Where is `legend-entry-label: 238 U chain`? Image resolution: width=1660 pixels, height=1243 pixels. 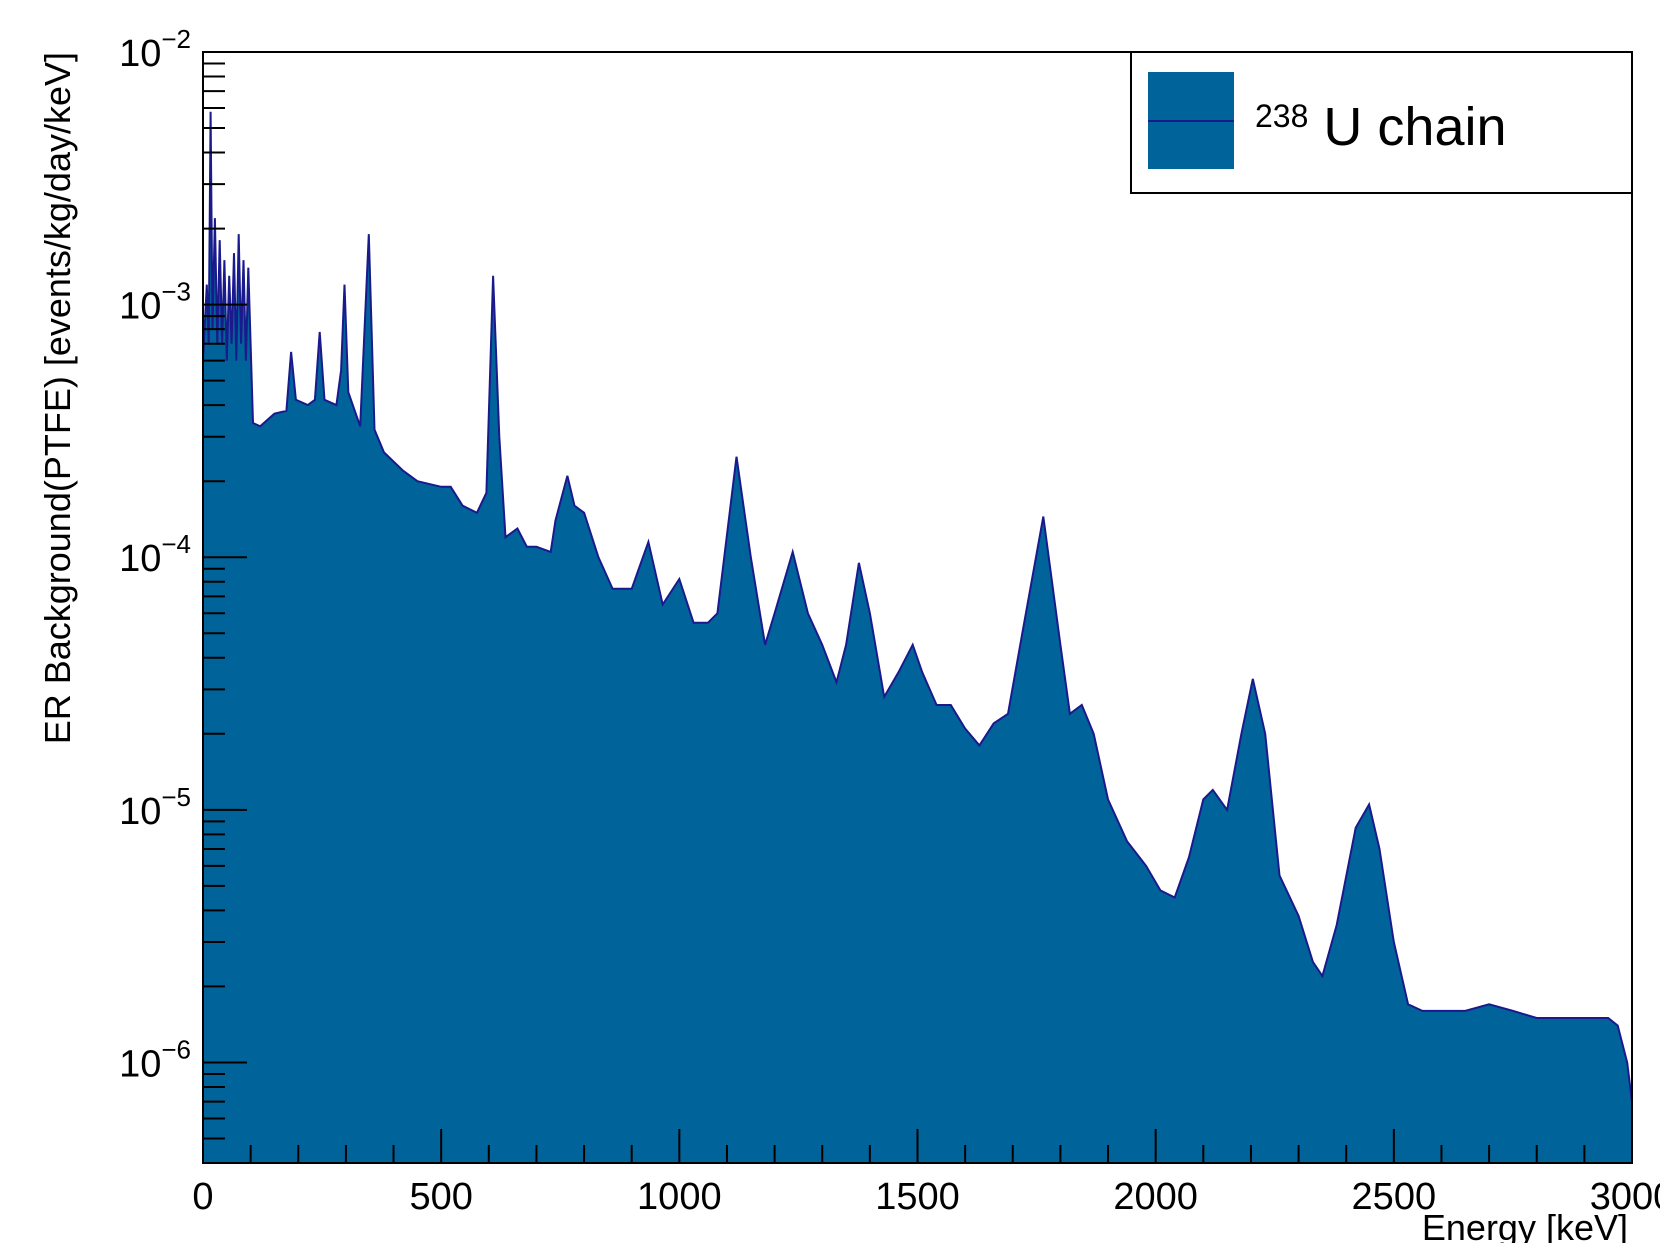 legend-entry-label: 238 U chain is located at coordinates (1381, 118).